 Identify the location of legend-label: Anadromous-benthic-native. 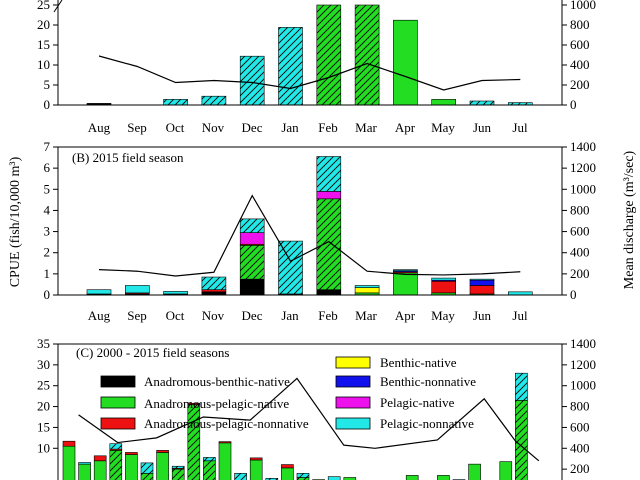
(217, 381).